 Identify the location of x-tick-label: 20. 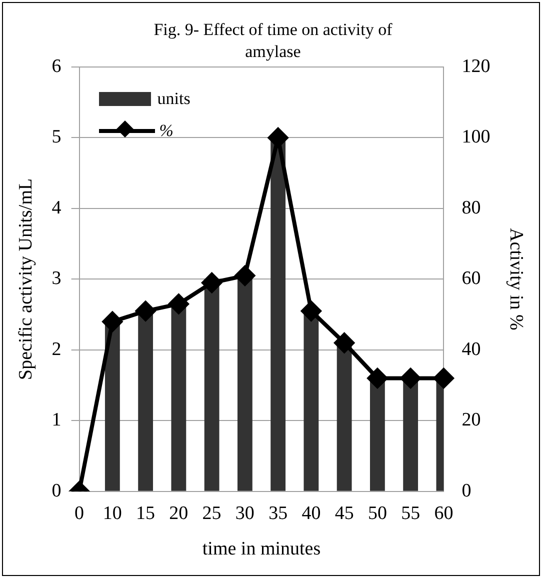
(178, 513).